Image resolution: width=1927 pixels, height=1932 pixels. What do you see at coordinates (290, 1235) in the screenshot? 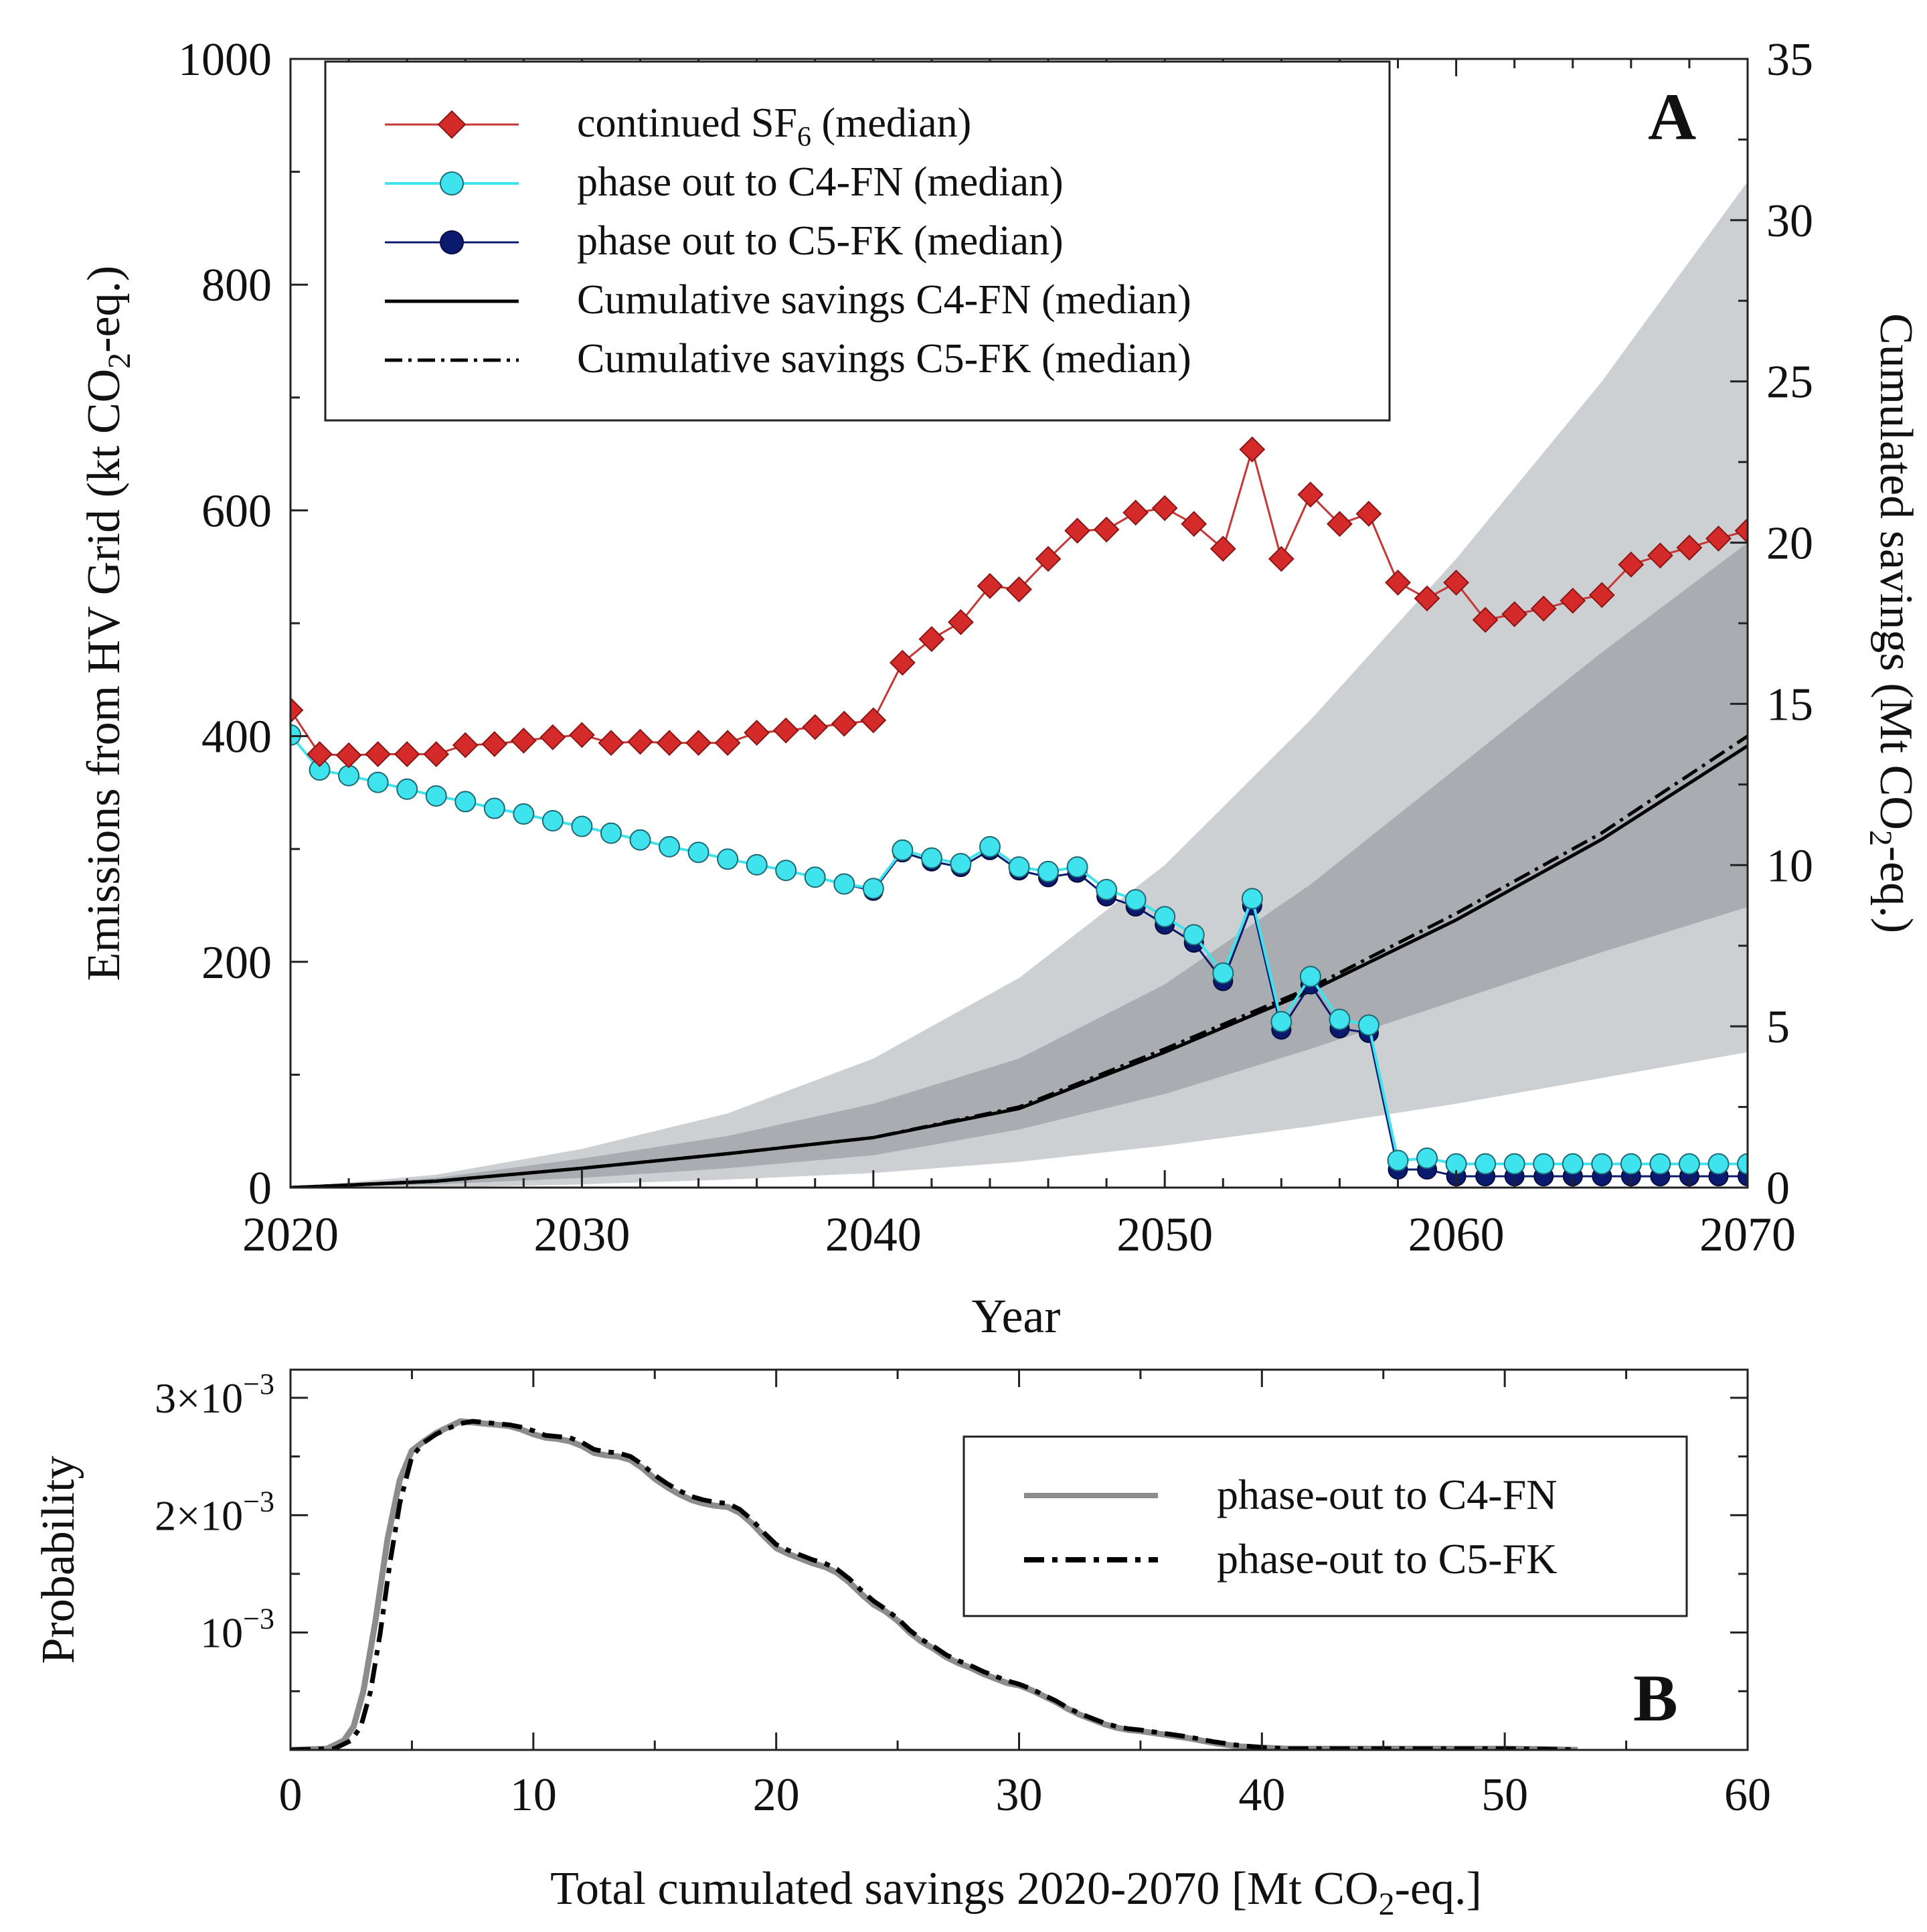
I see `x-tick-label: 2020` at bounding box center [290, 1235].